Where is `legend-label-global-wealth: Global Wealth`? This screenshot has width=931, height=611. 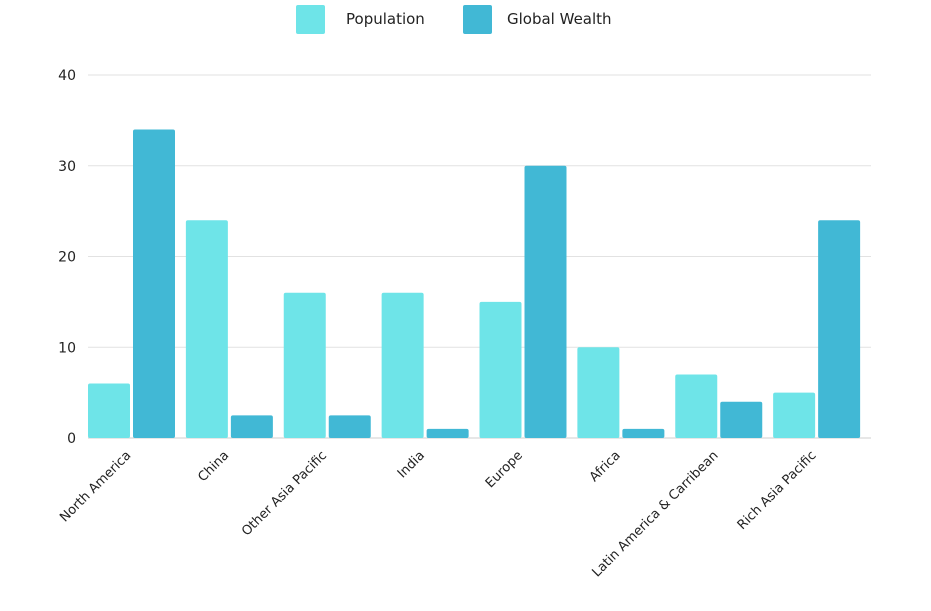 legend-label-global-wealth: Global Wealth is located at coordinates (559, 19).